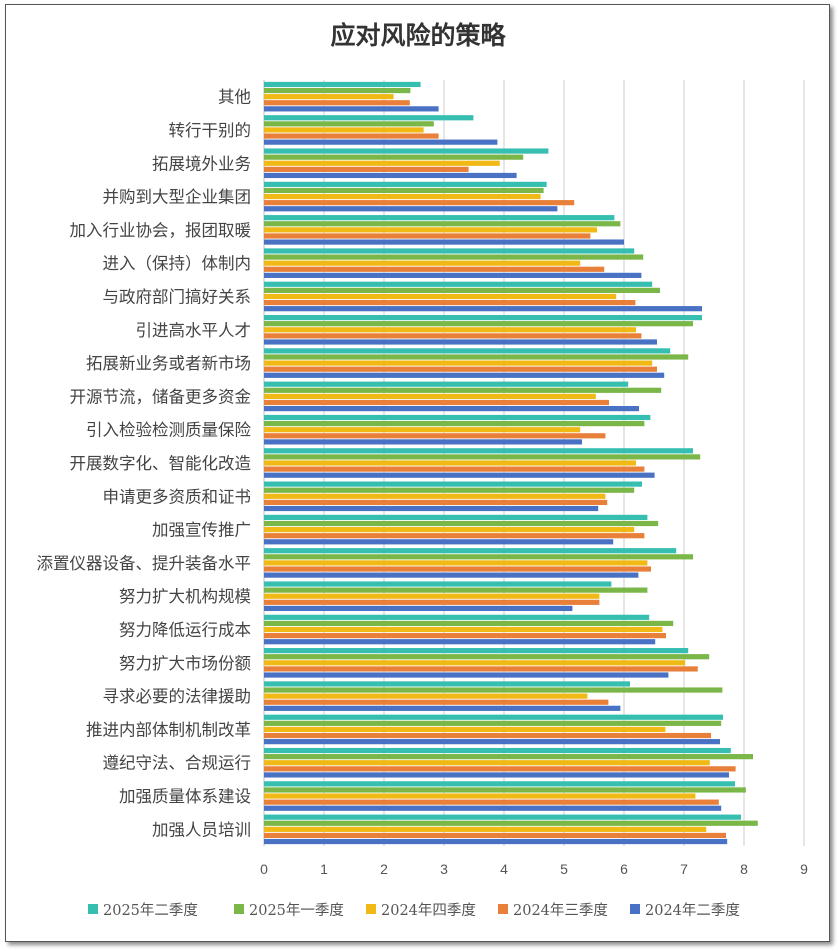 Image resolution: width=839 pixels, height=951 pixels. Describe the element at coordinates (169, 430) in the screenshot. I see `category-label: 引入检验检测质量保险` at that location.